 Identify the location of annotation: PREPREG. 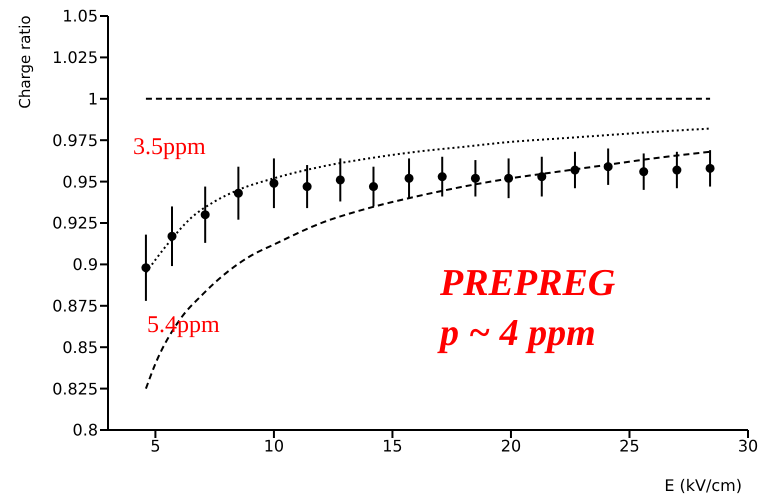
(528, 284).